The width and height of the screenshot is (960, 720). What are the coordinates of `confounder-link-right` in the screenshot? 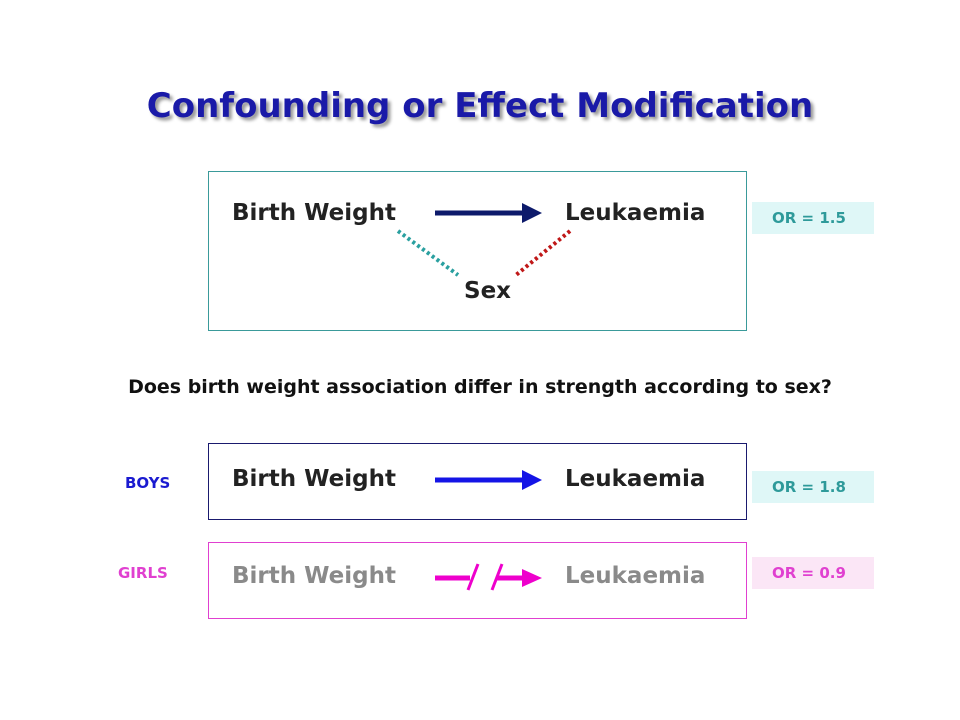 It's located at (543, 253).